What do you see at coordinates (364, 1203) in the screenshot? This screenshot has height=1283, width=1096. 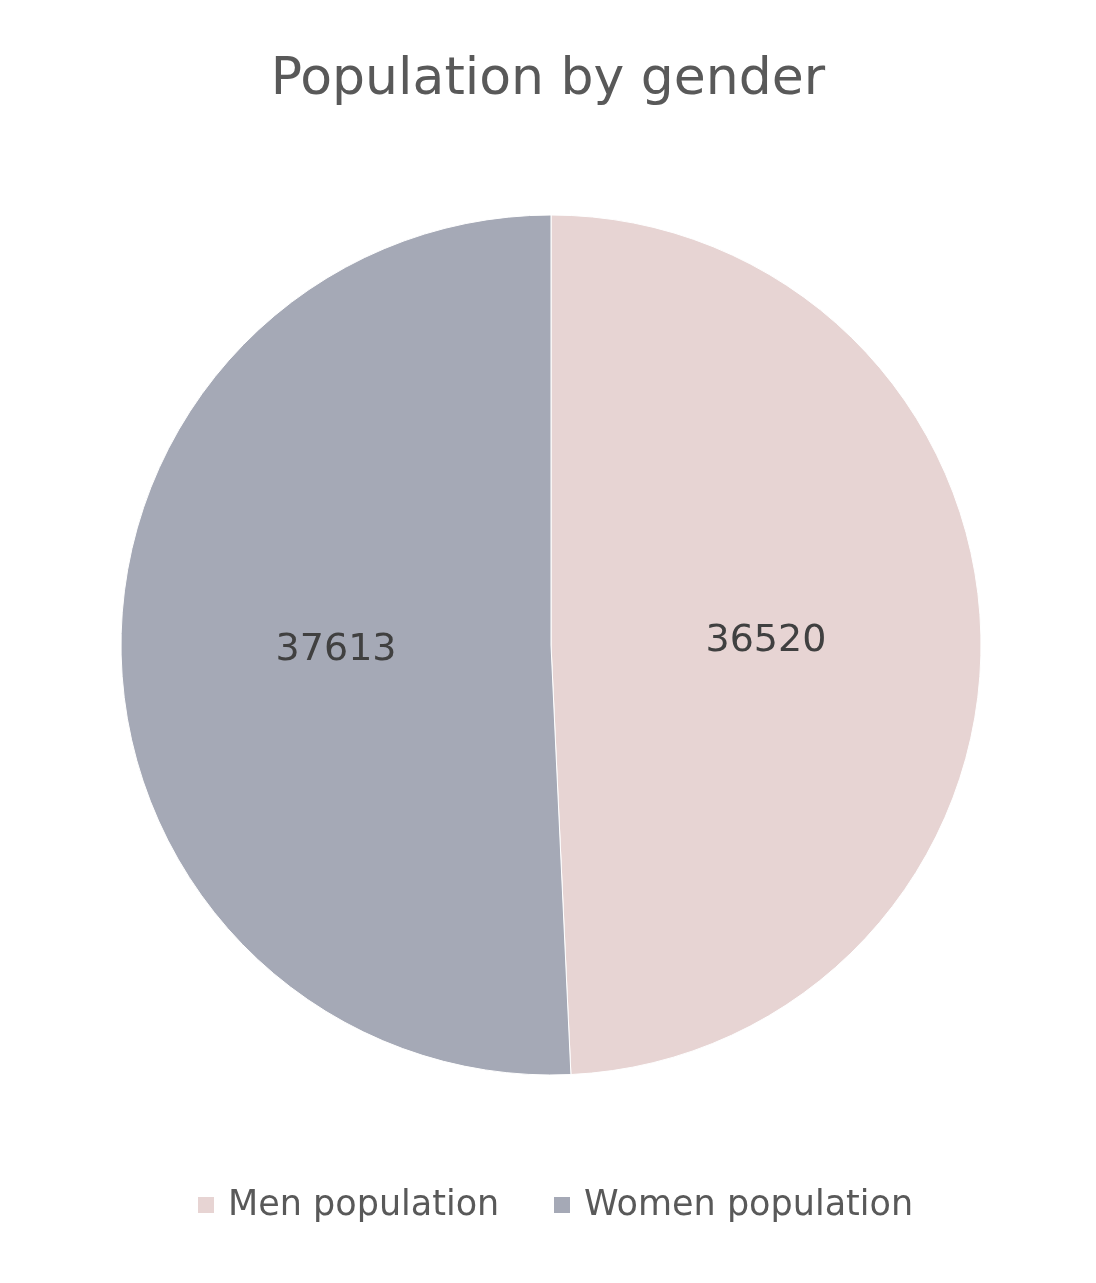 I see `legend-label: Men population` at bounding box center [364, 1203].